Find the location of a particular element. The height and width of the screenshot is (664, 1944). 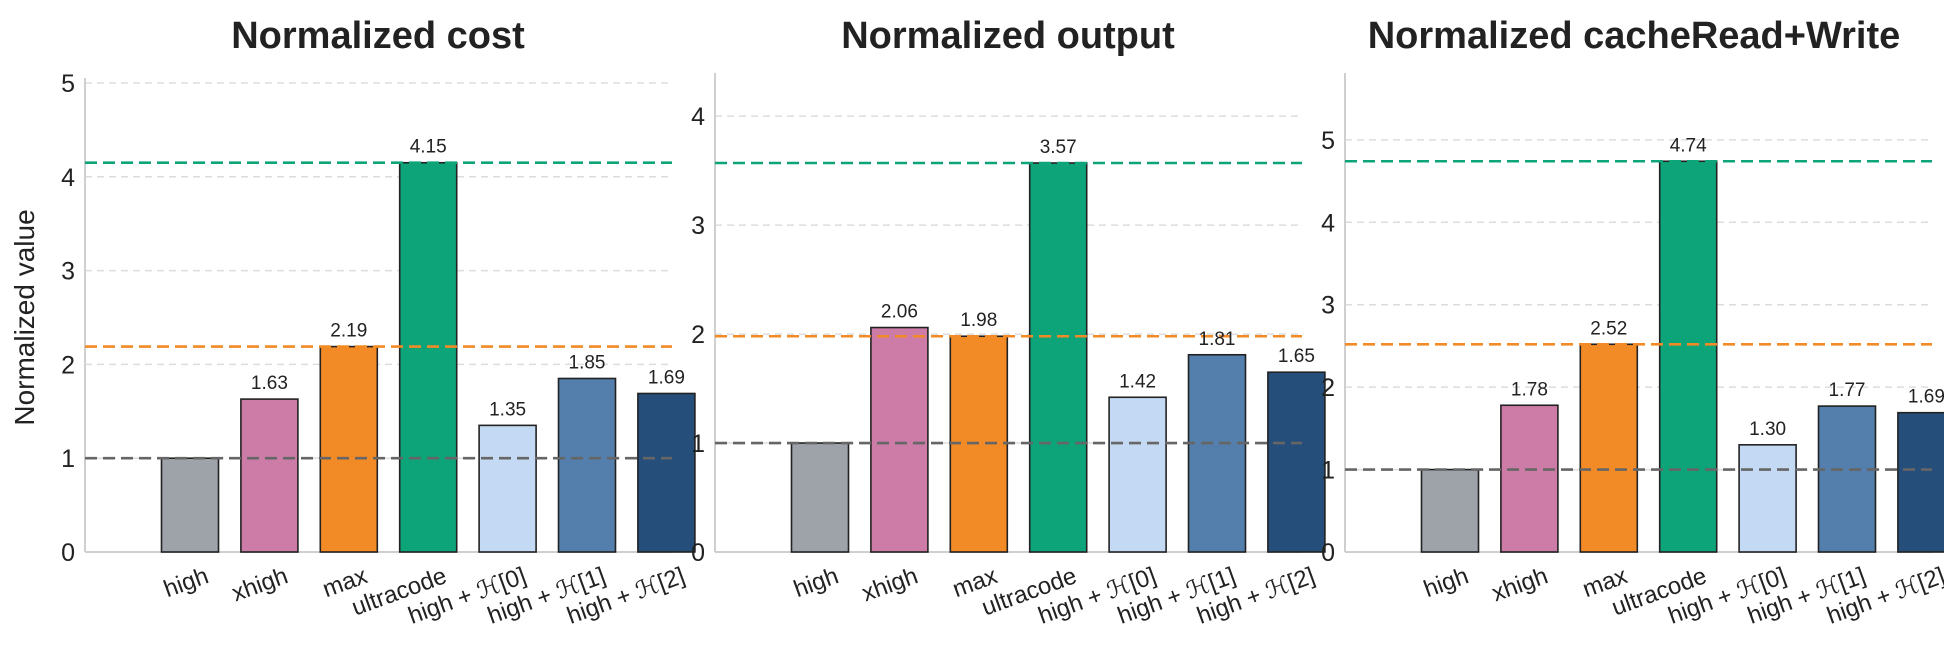

bar-value-label: 1.98 is located at coordinates (978, 320).